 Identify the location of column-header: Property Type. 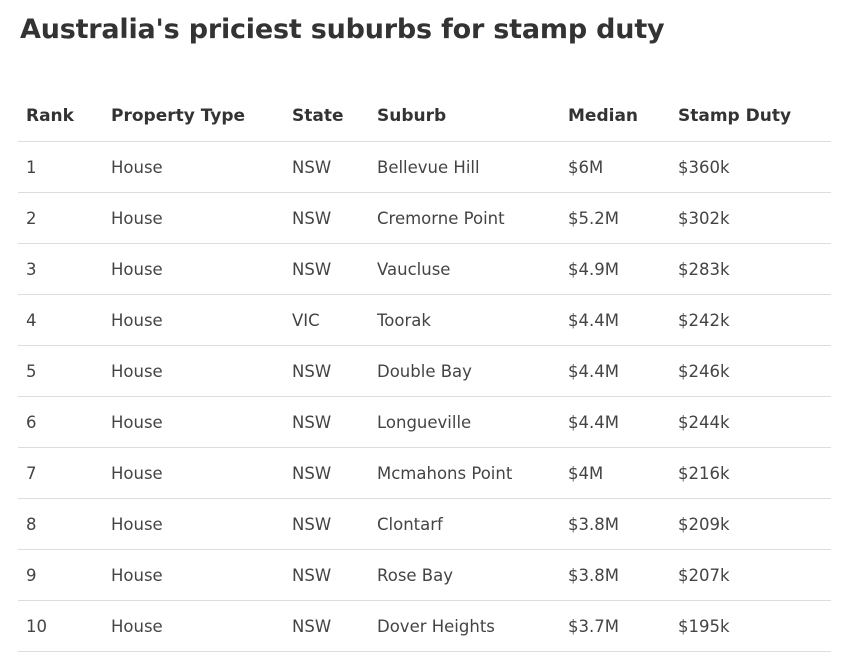
(193, 116).